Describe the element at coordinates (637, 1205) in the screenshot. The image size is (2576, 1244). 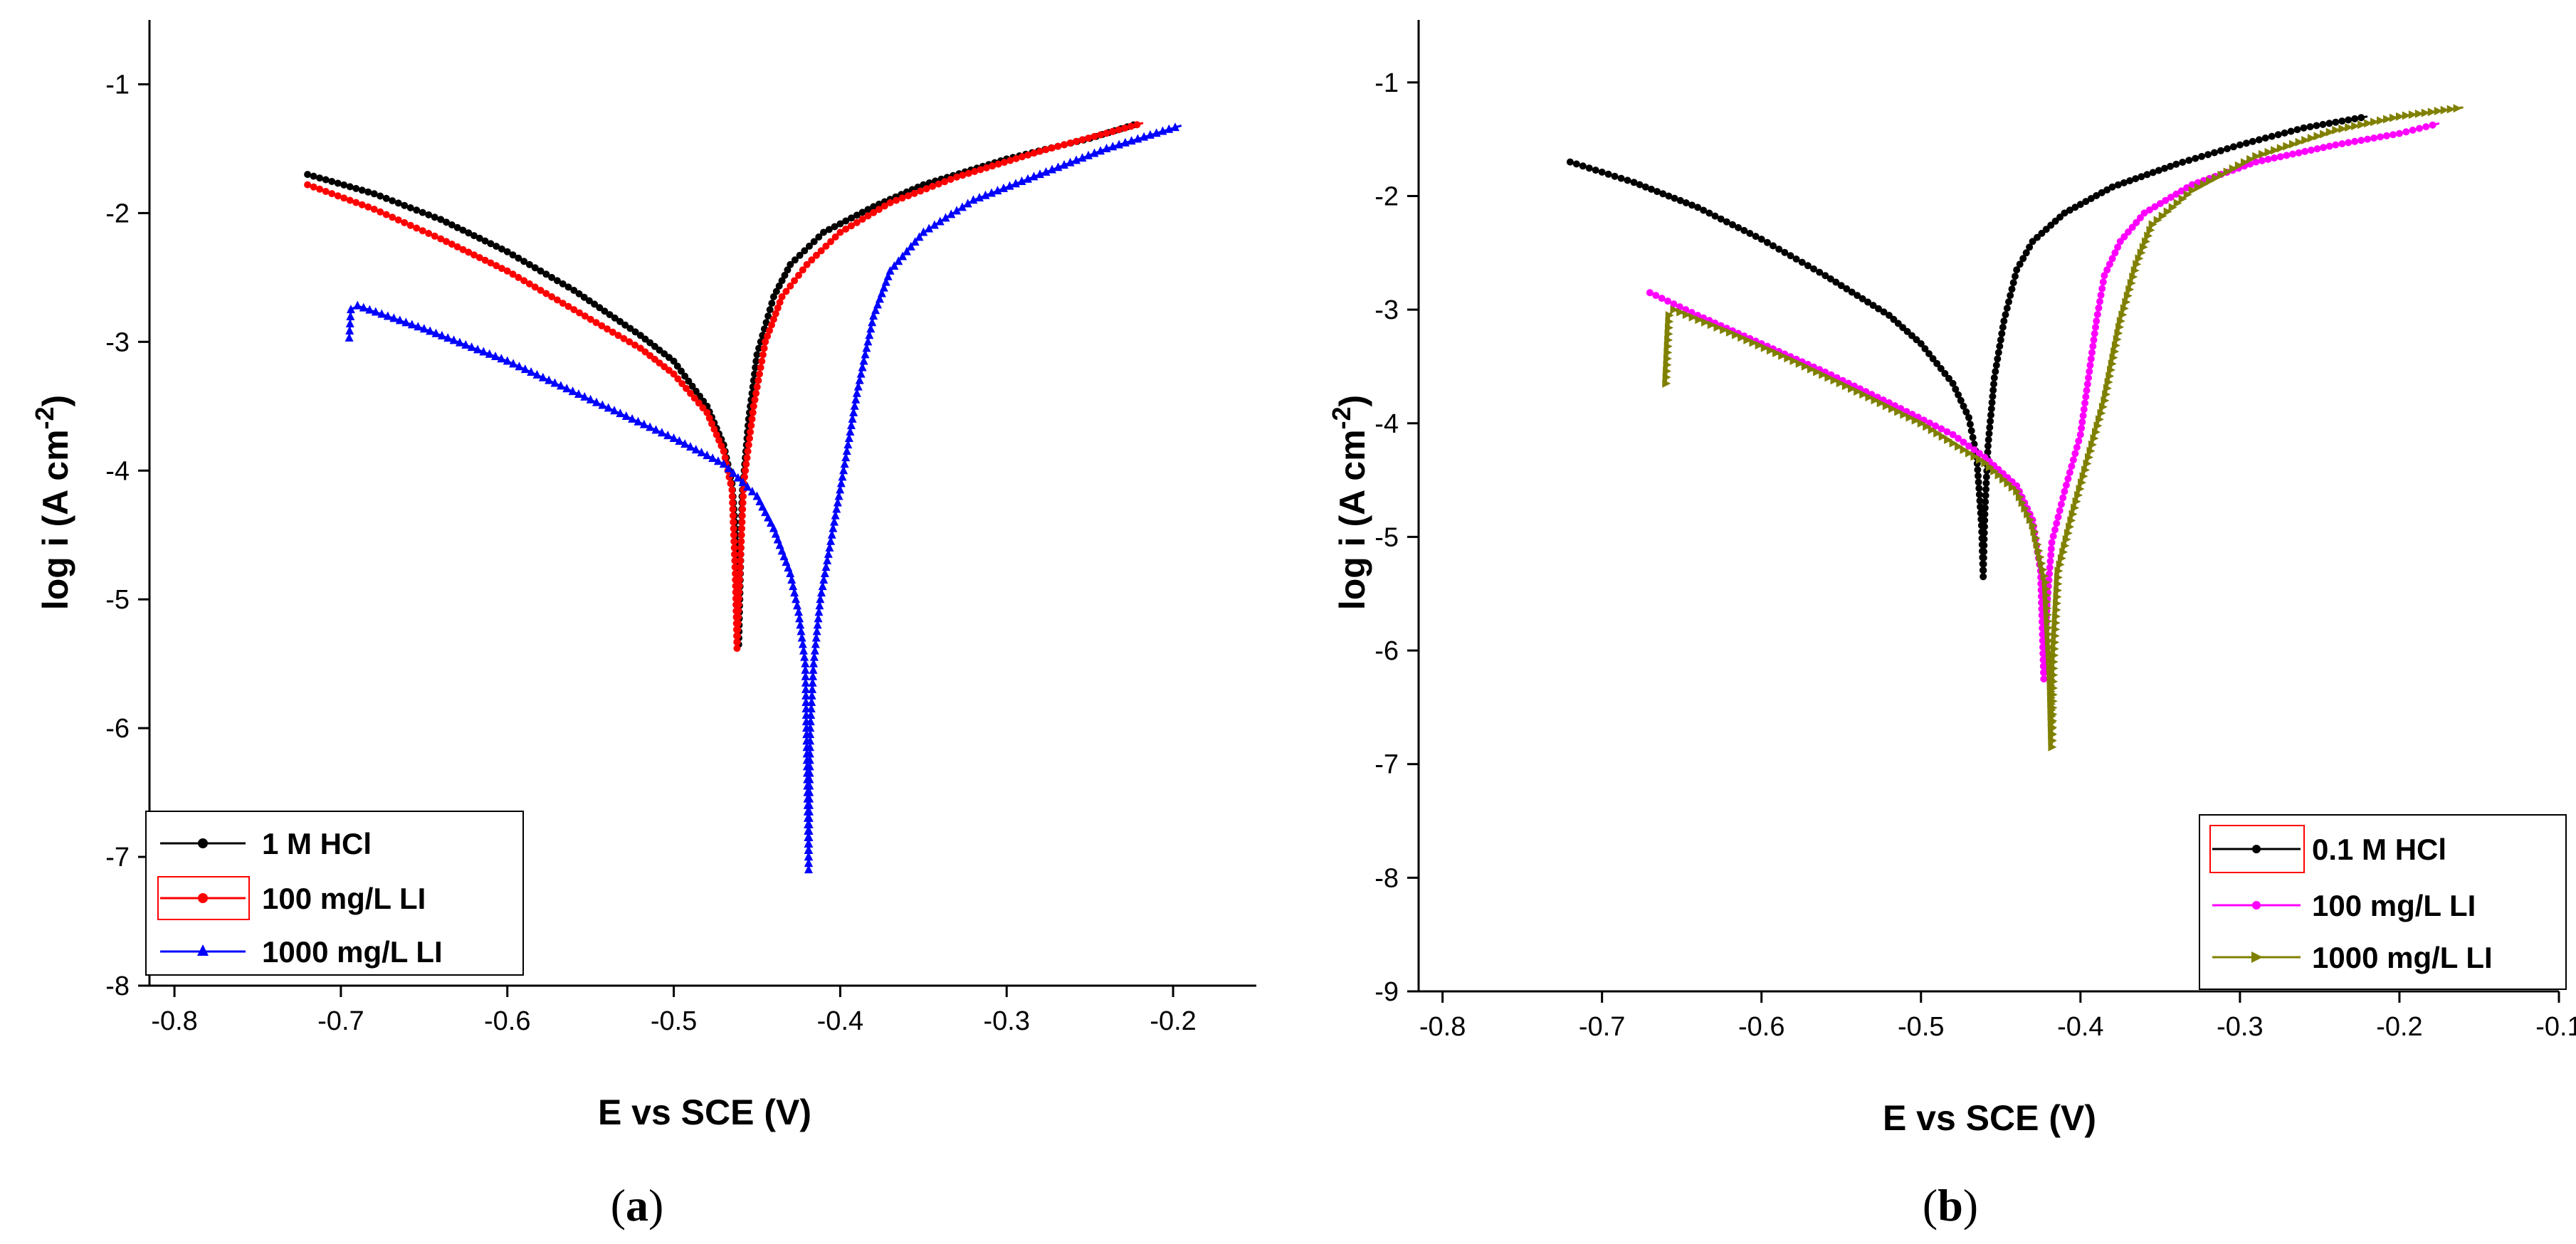
I see `panel-a-caption: (a)` at that location.